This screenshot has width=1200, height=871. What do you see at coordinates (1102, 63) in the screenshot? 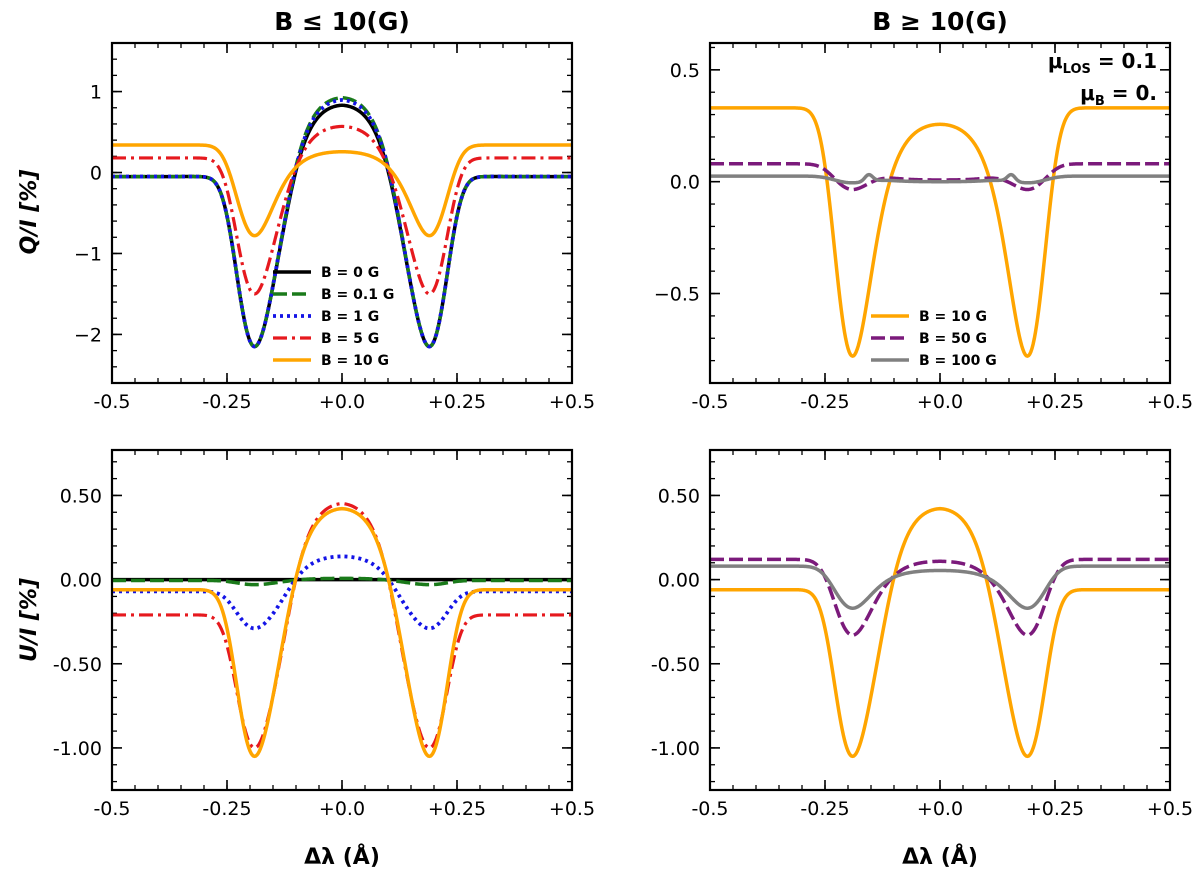
I see `annotation-mu-los: μLOS = 0.1` at bounding box center [1102, 63].